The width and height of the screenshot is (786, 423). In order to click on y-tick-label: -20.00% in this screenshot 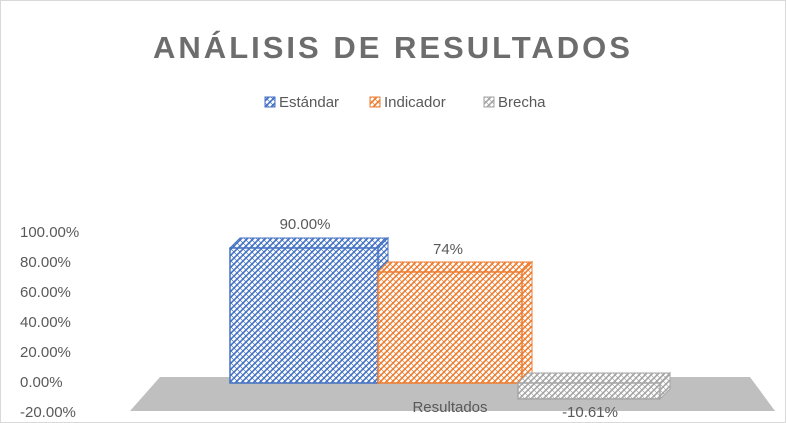, I will do `click(48, 412)`.